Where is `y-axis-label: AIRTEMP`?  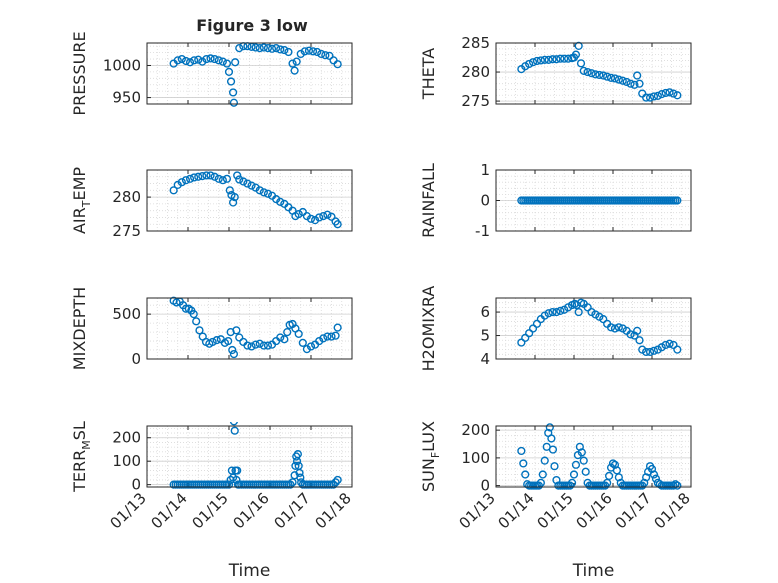
y-axis-label: AIRTEMP is located at coordinates (81, 200).